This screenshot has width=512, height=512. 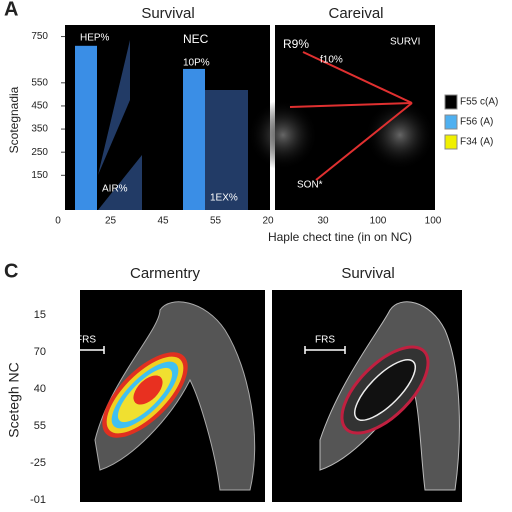 I want to click on legend-label: F34 (A), so click(x=476, y=142).